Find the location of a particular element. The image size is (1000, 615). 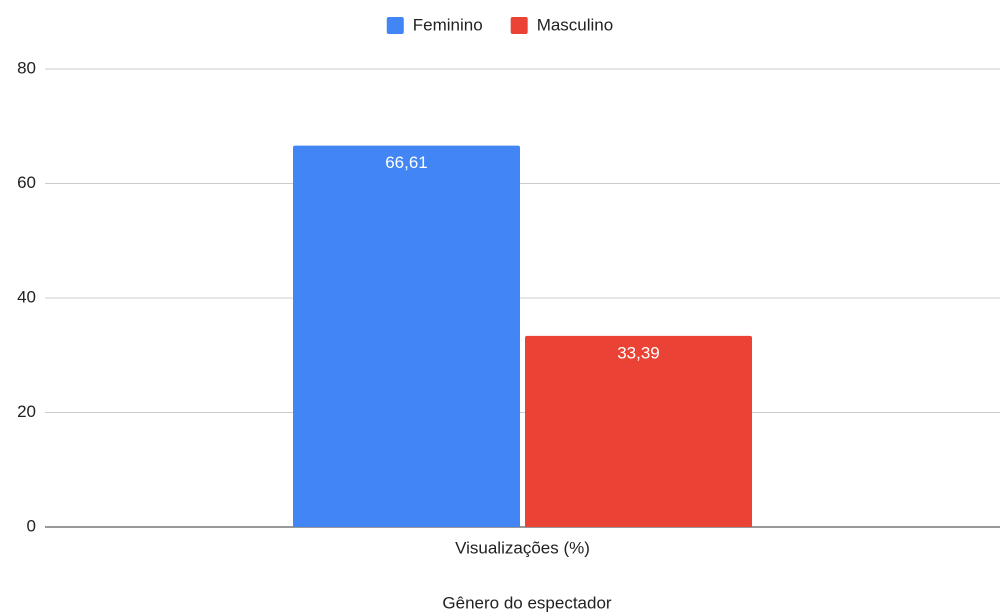

y-tick-label: 60 is located at coordinates (26, 182).